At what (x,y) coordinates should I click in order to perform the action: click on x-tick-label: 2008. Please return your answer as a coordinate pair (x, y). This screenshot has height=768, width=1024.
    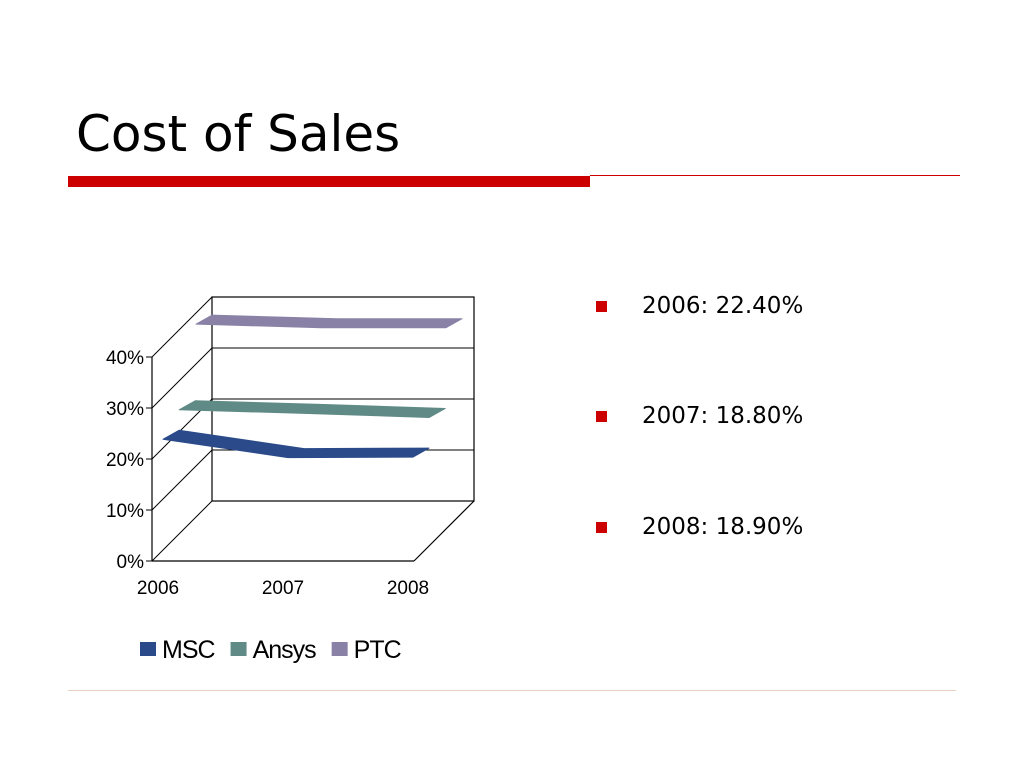
    Looking at the image, I should click on (408, 588).